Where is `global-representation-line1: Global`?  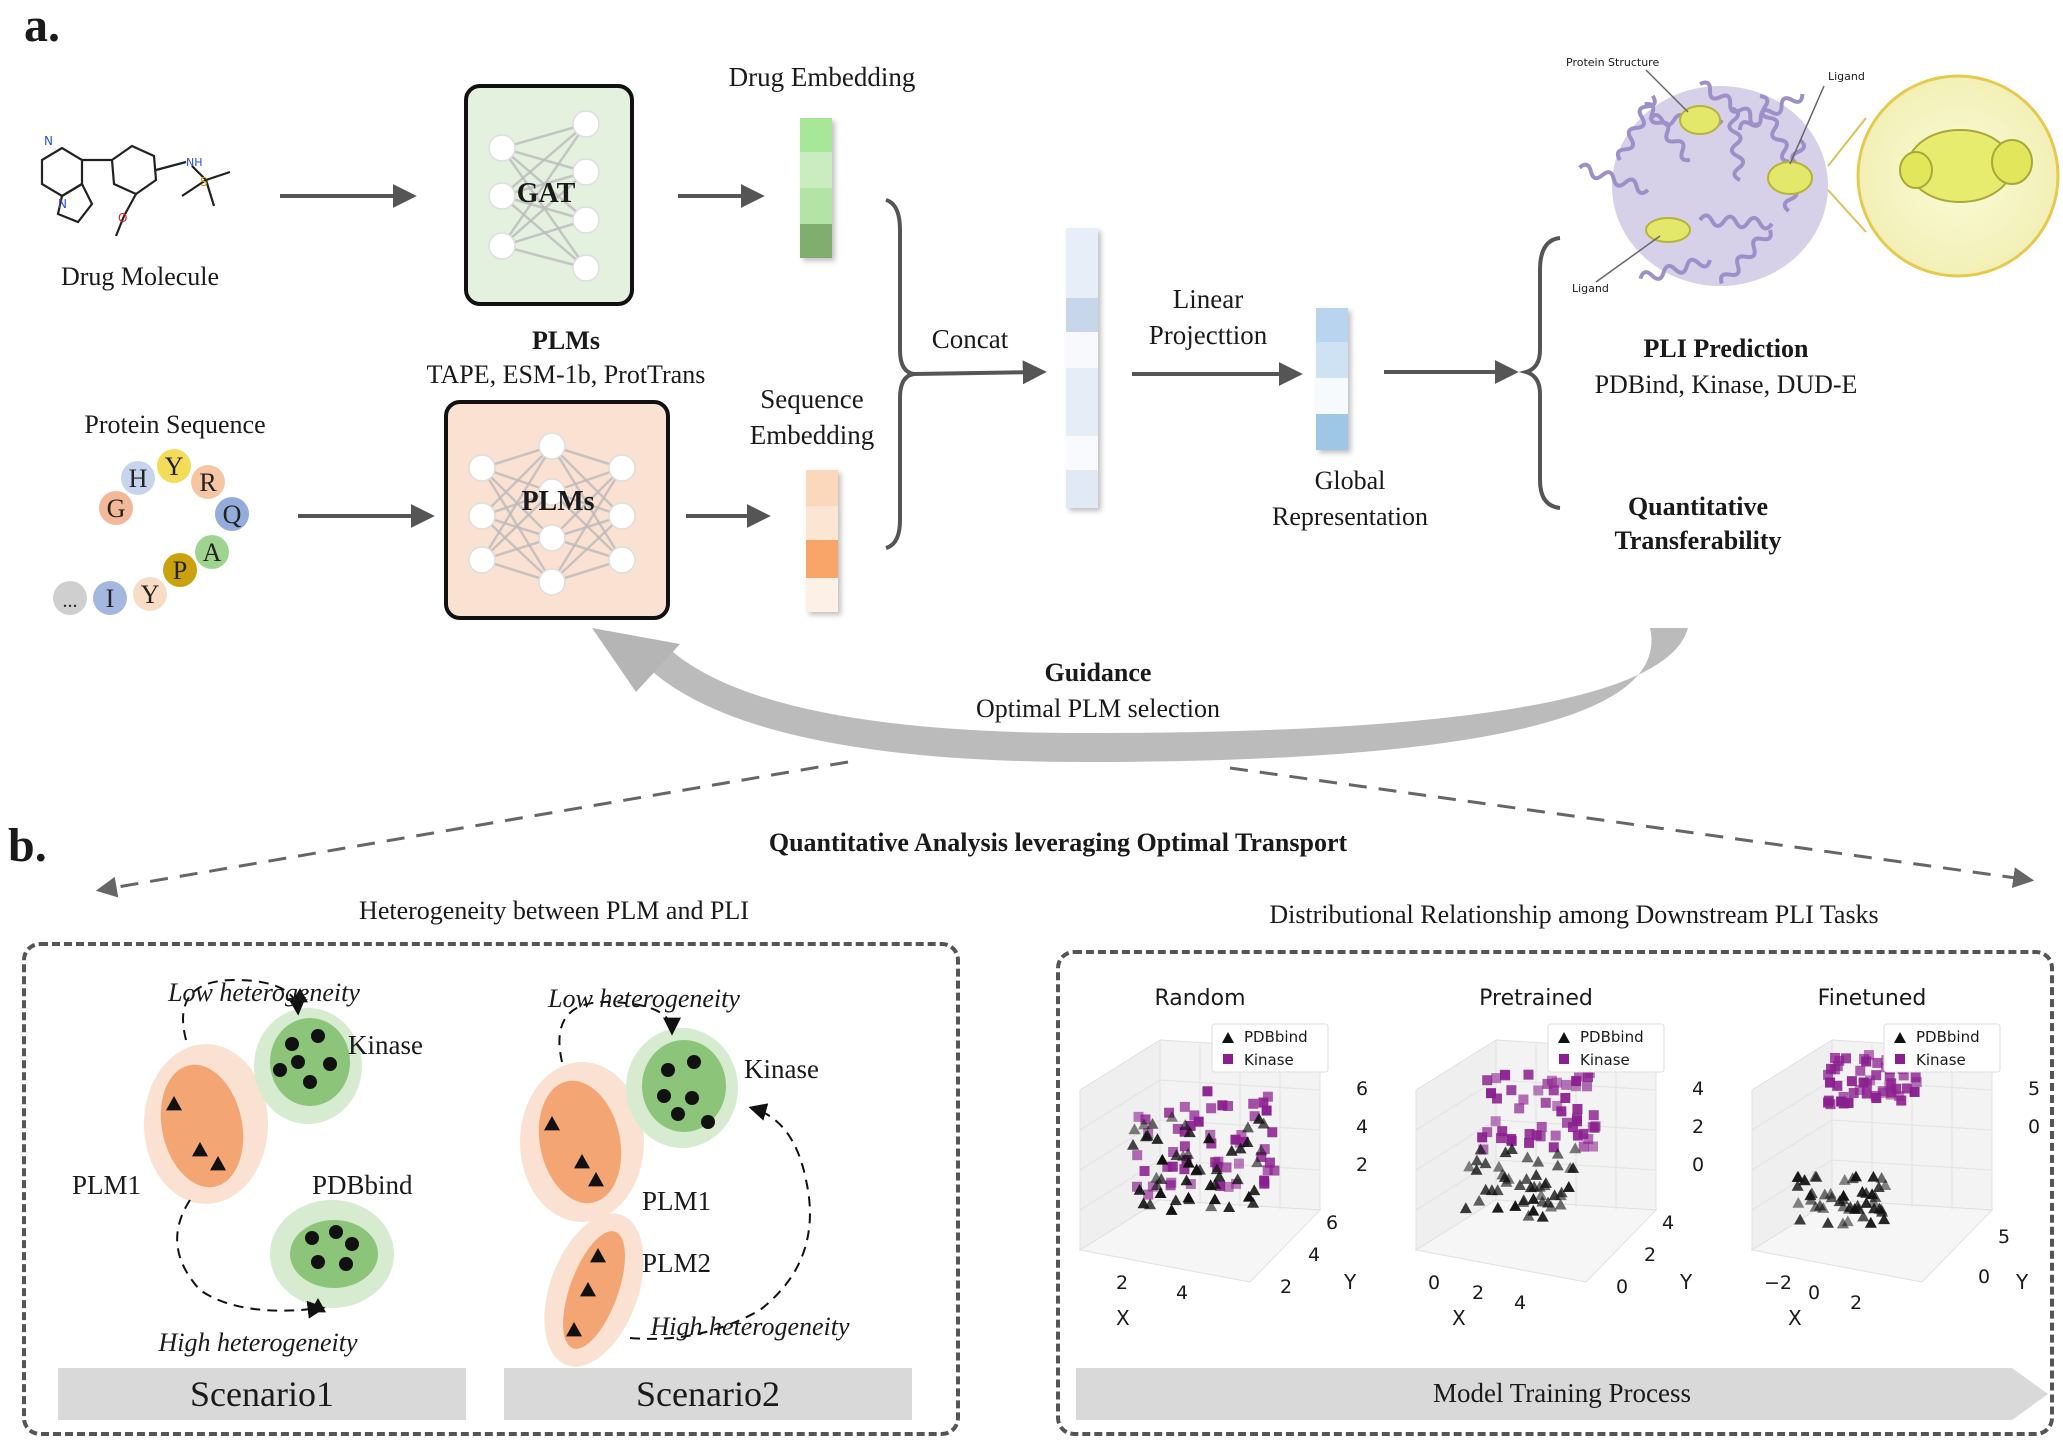 global-representation-line1: Global is located at coordinates (1350, 480).